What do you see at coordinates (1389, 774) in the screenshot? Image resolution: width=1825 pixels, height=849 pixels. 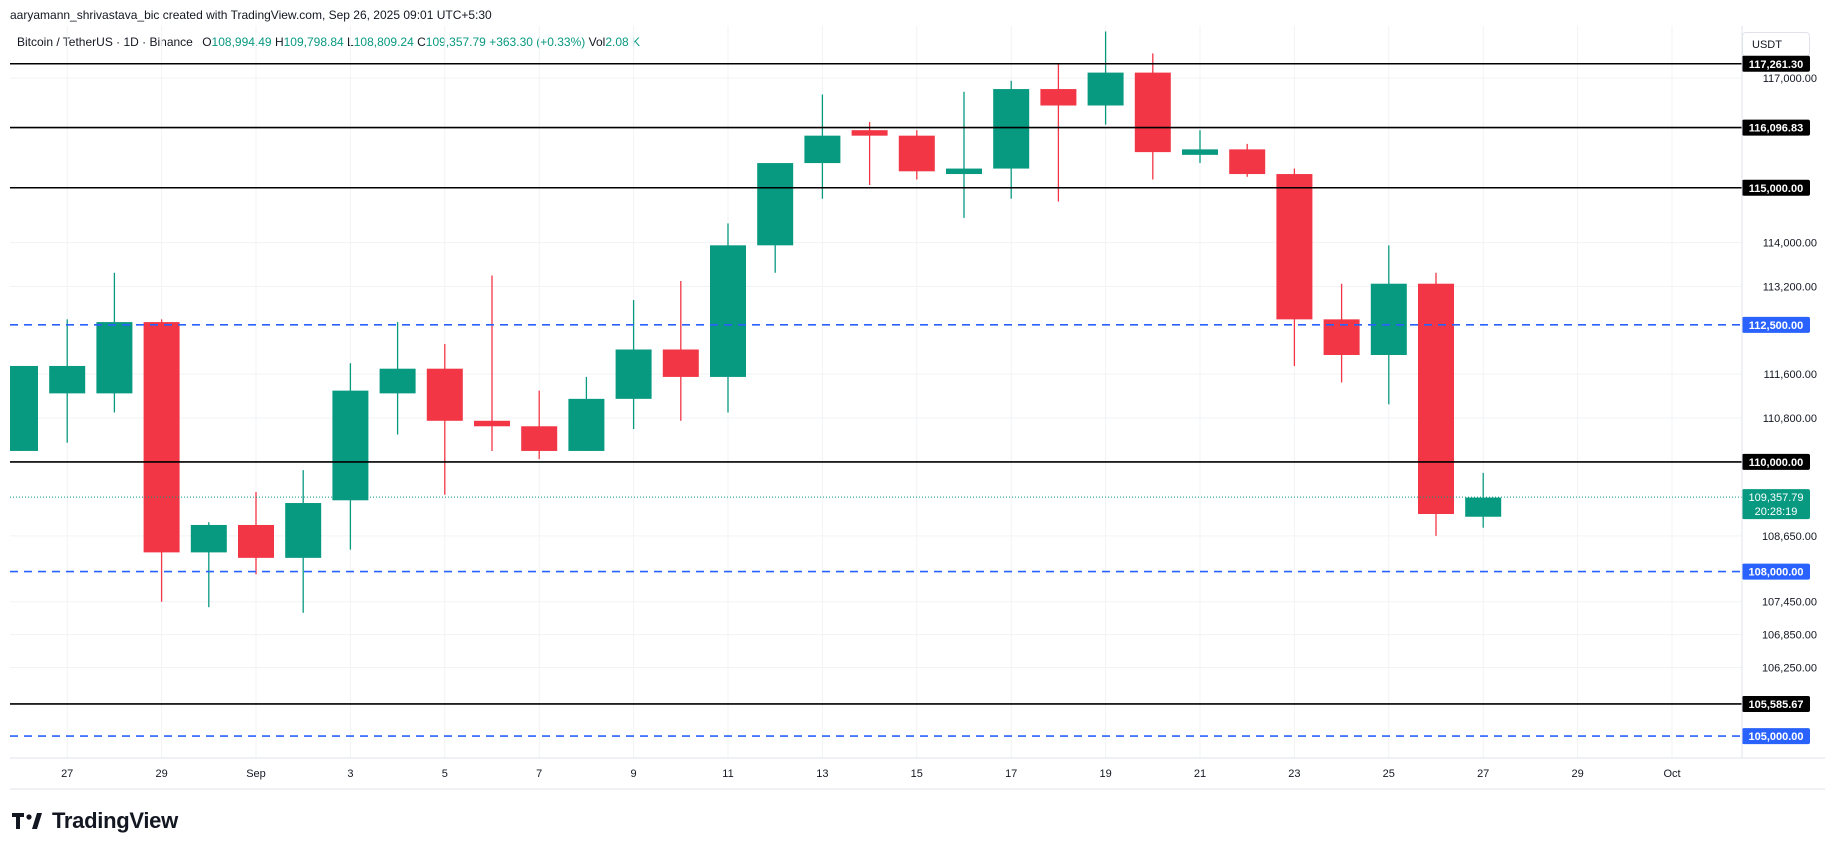 I see `x-tick-label: 25` at bounding box center [1389, 774].